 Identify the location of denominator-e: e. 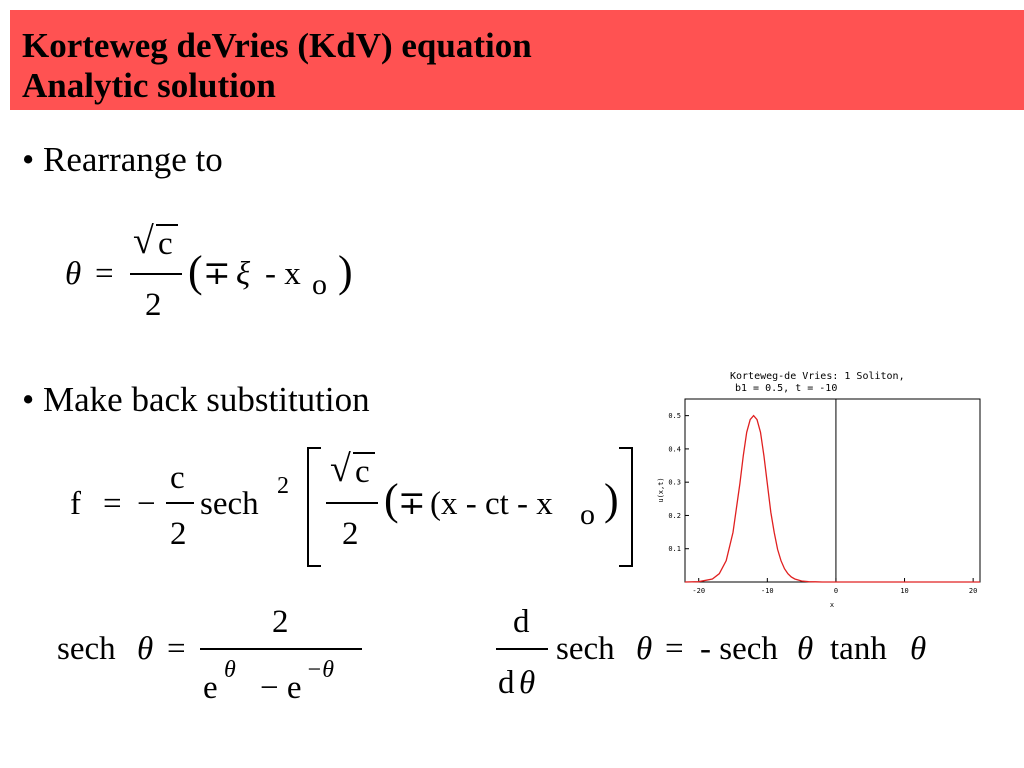
(210, 688).